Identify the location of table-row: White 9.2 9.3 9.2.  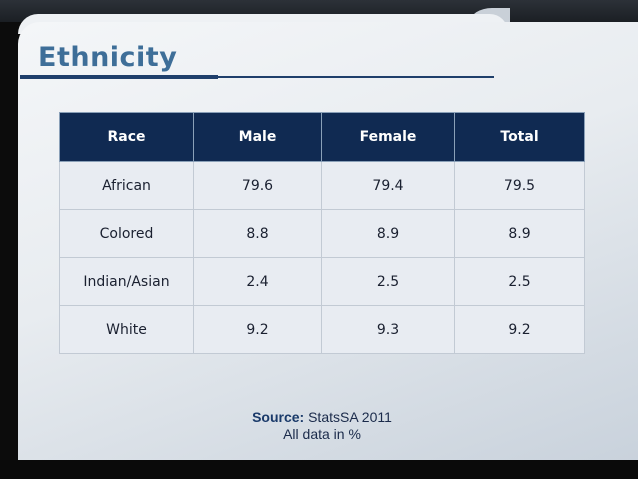
(322, 329).